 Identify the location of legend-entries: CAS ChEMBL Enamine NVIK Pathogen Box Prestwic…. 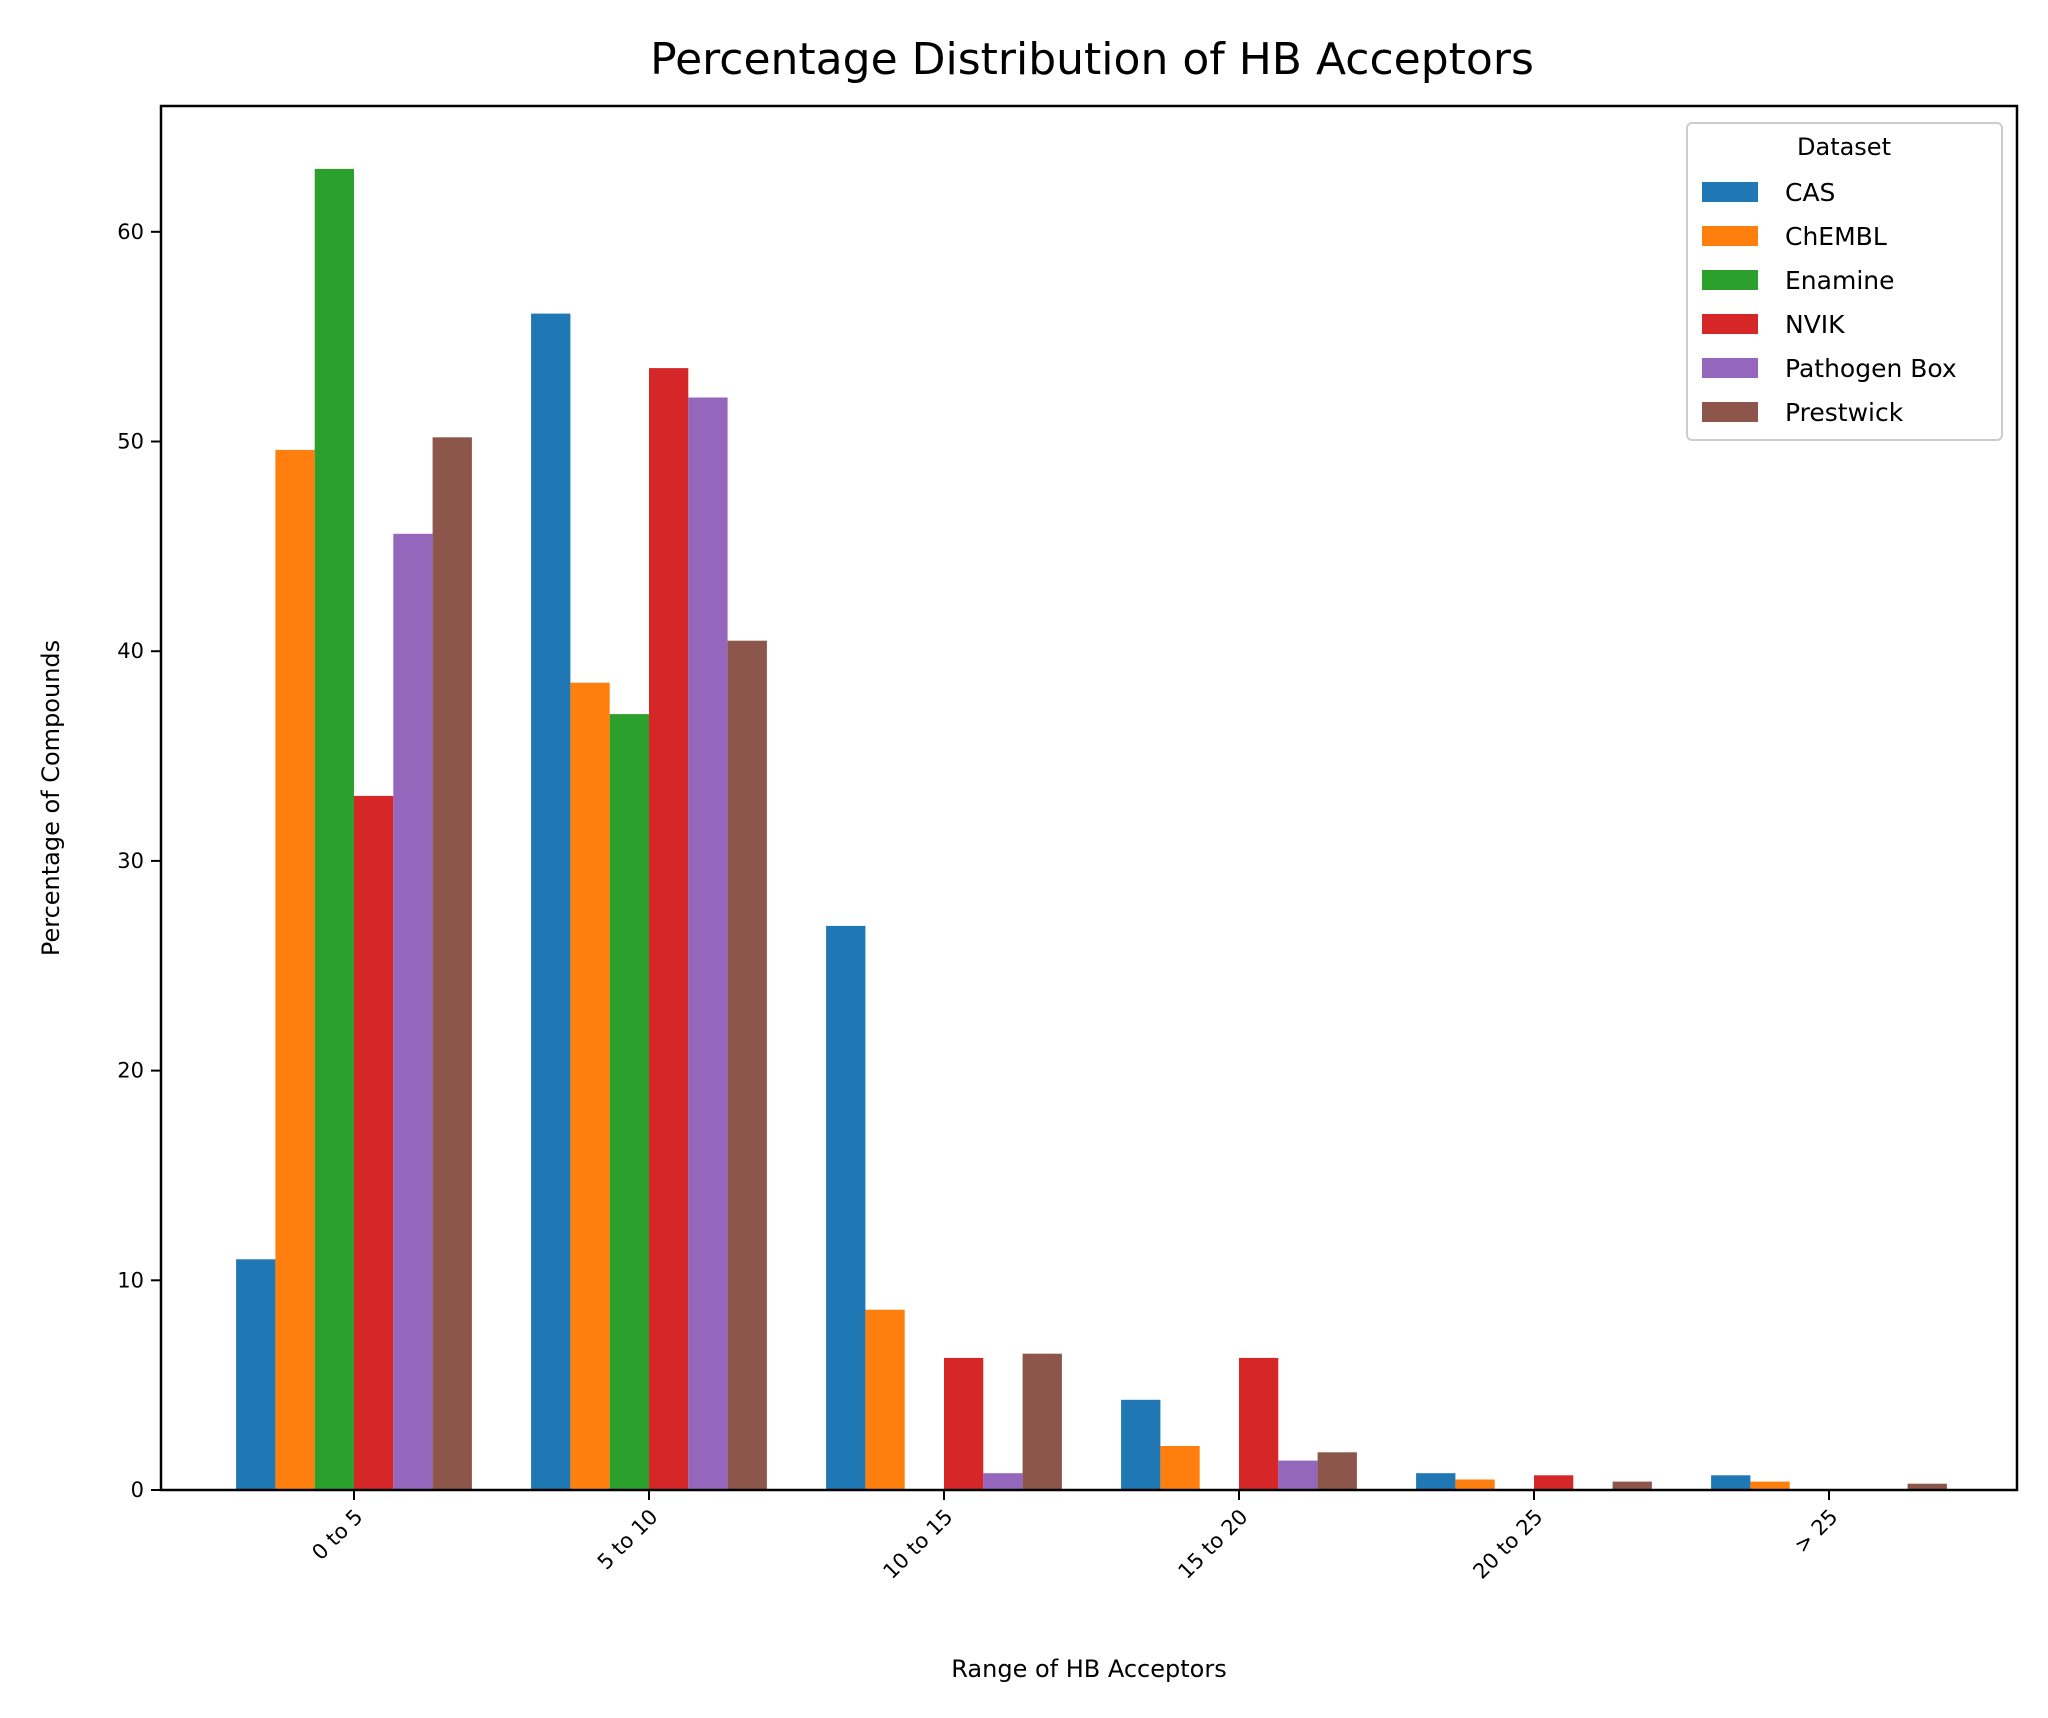
(1829, 302).